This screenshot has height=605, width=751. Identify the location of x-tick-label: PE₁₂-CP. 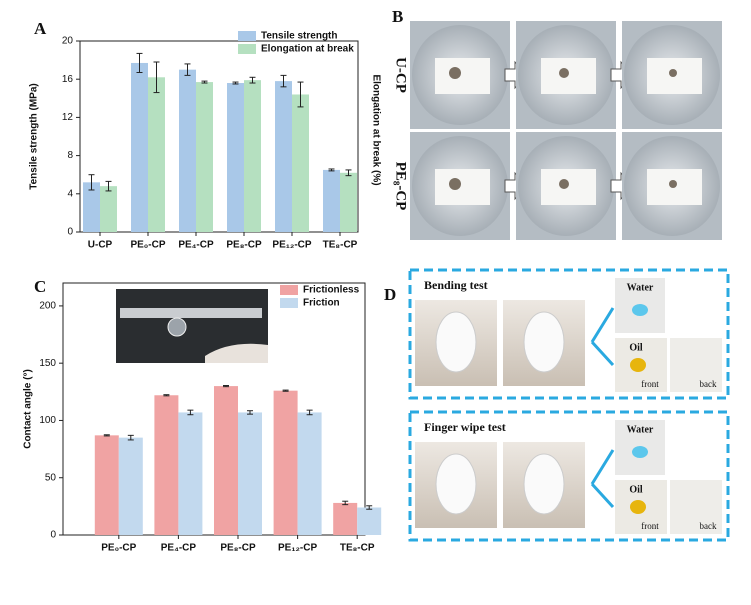
(297, 548).